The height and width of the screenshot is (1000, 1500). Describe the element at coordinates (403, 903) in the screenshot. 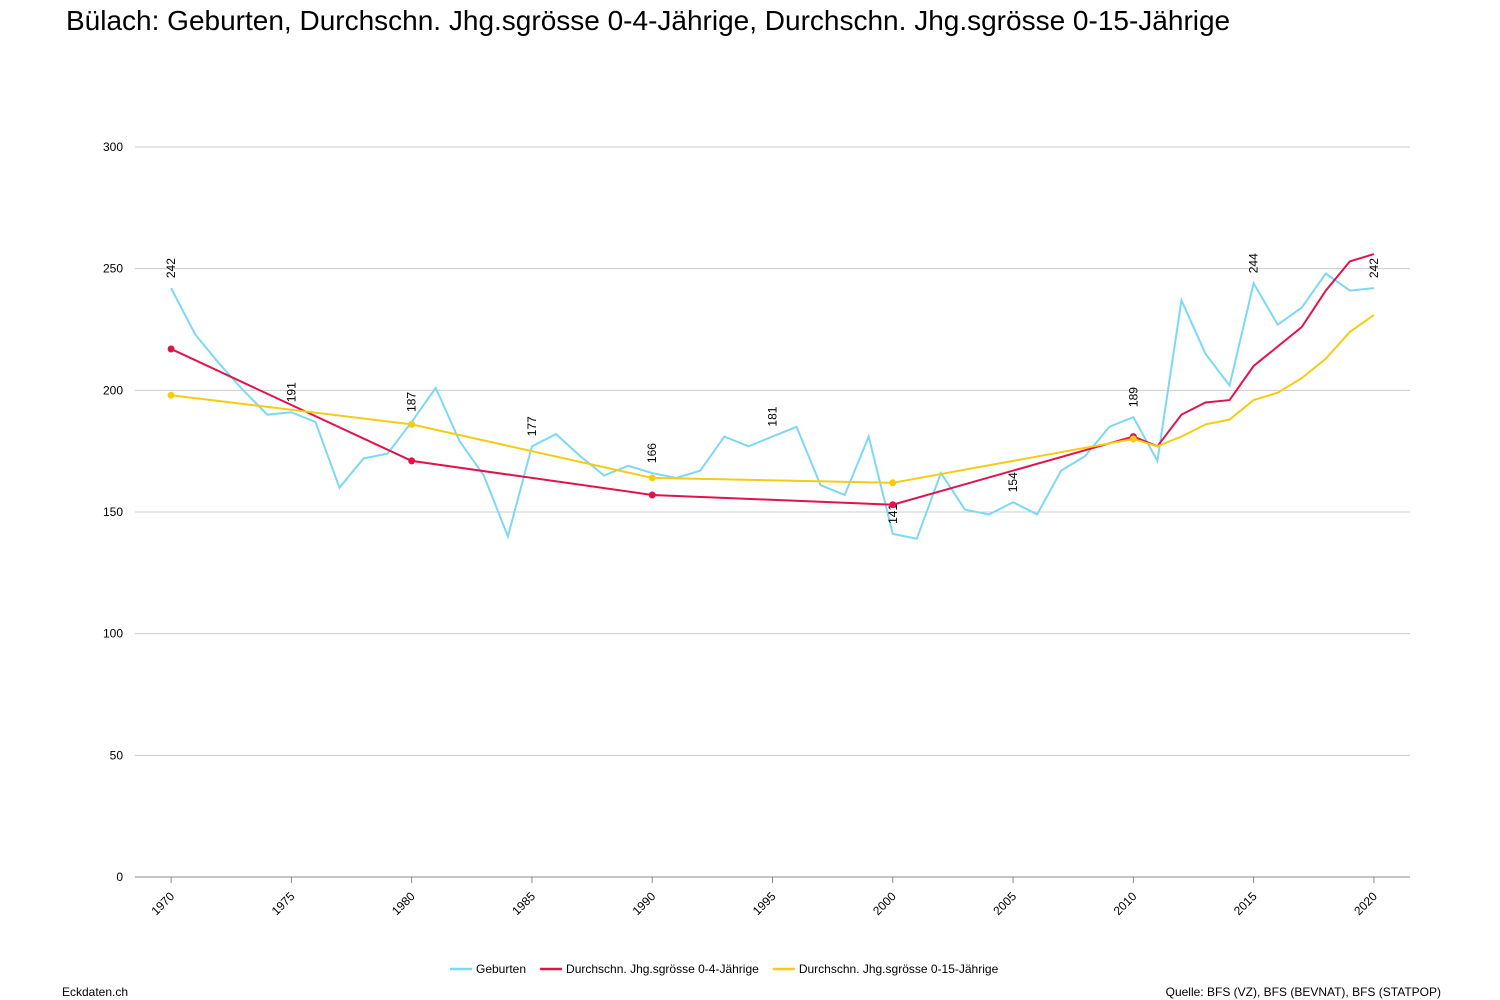

I see `x-tick-label: 1980` at that location.